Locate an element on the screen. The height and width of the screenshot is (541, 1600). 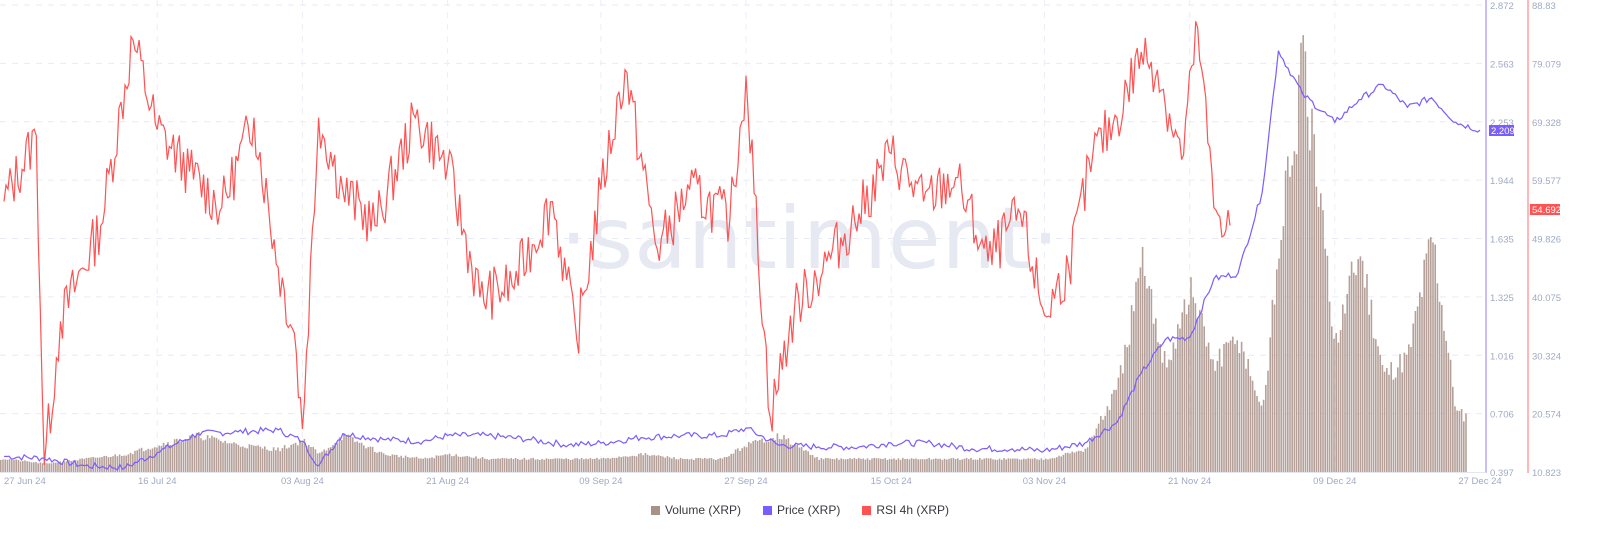
legend-label-rsi: RSI 4h (XRP) is located at coordinates (913, 510).